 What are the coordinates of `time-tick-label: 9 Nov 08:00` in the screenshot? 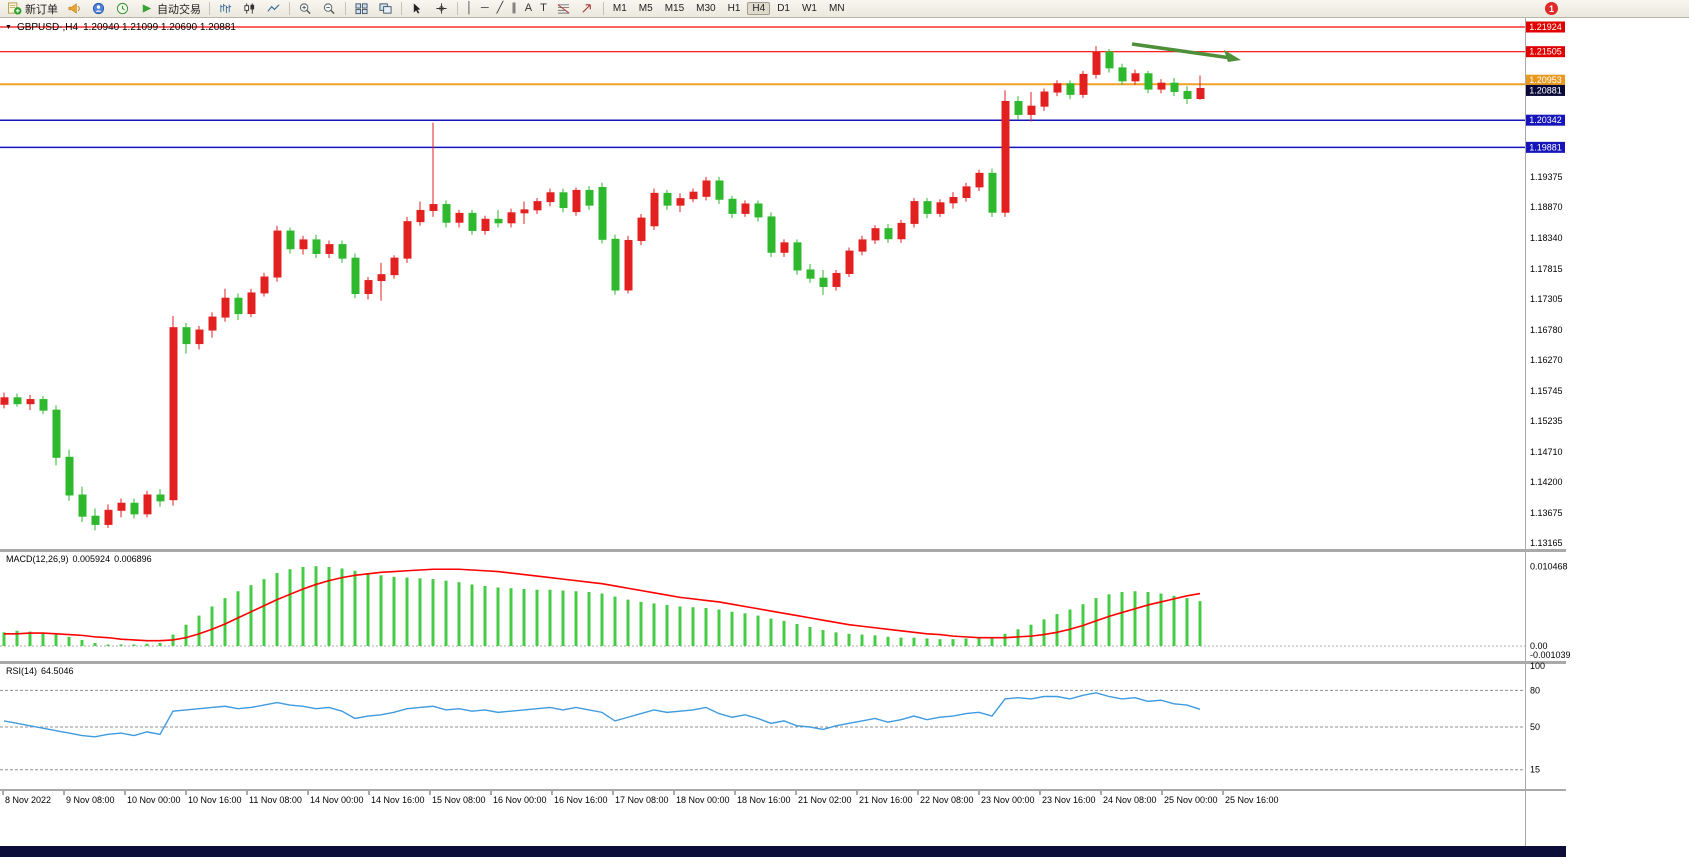 It's located at (90, 800).